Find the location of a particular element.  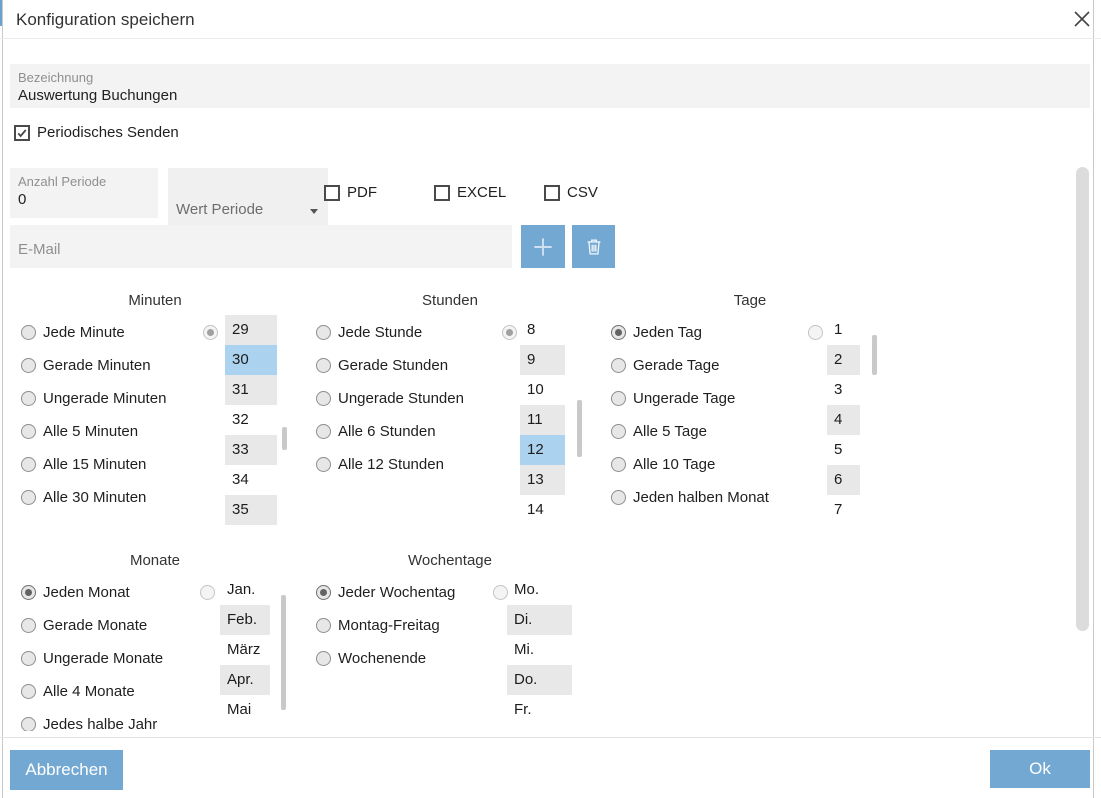

list-item: März is located at coordinates (244, 649).